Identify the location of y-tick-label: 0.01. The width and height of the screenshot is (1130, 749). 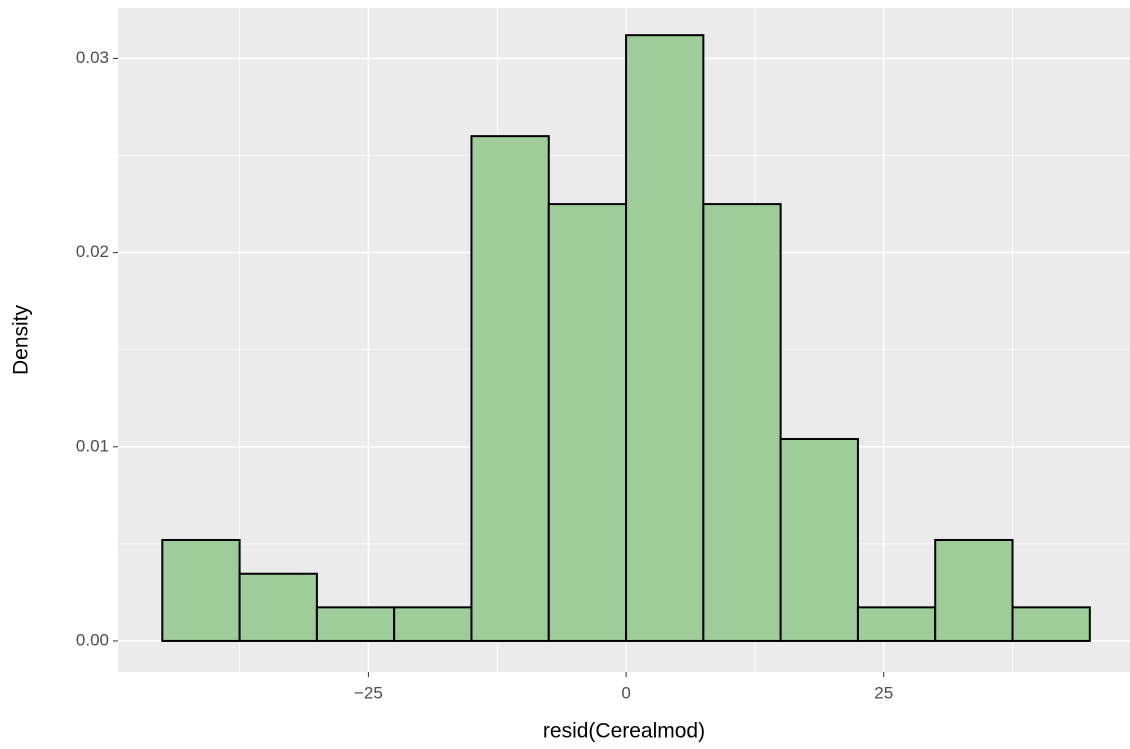
(92, 445).